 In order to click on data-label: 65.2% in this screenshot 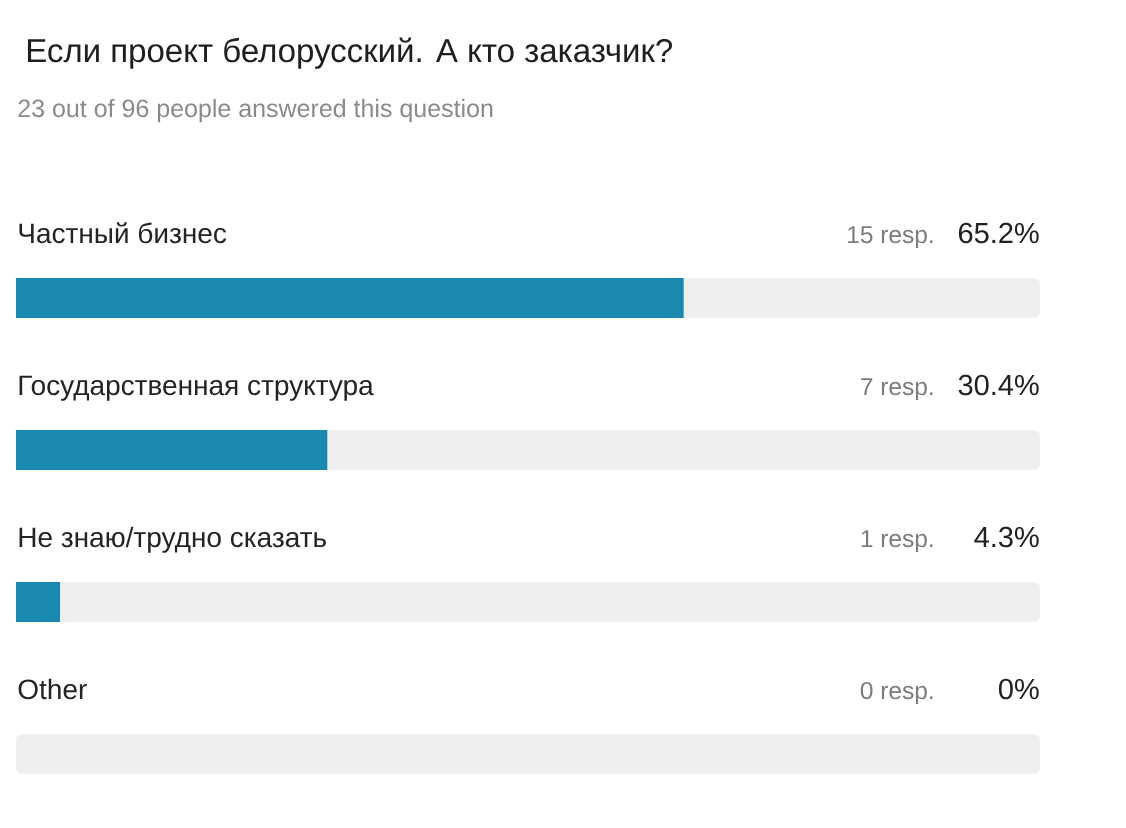, I will do `click(998, 233)`.